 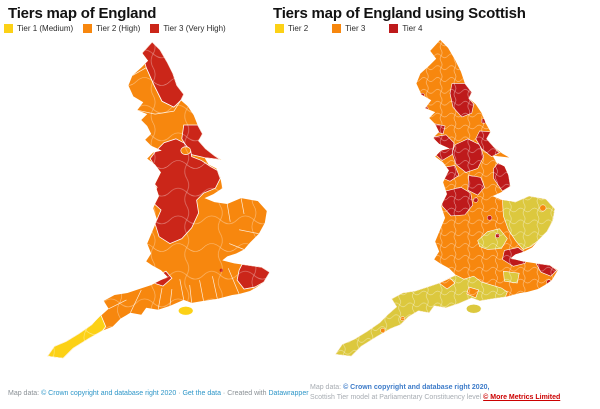 What do you see at coordinates (8, 28) in the screenshot?
I see `tier1-swatch` at bounding box center [8, 28].